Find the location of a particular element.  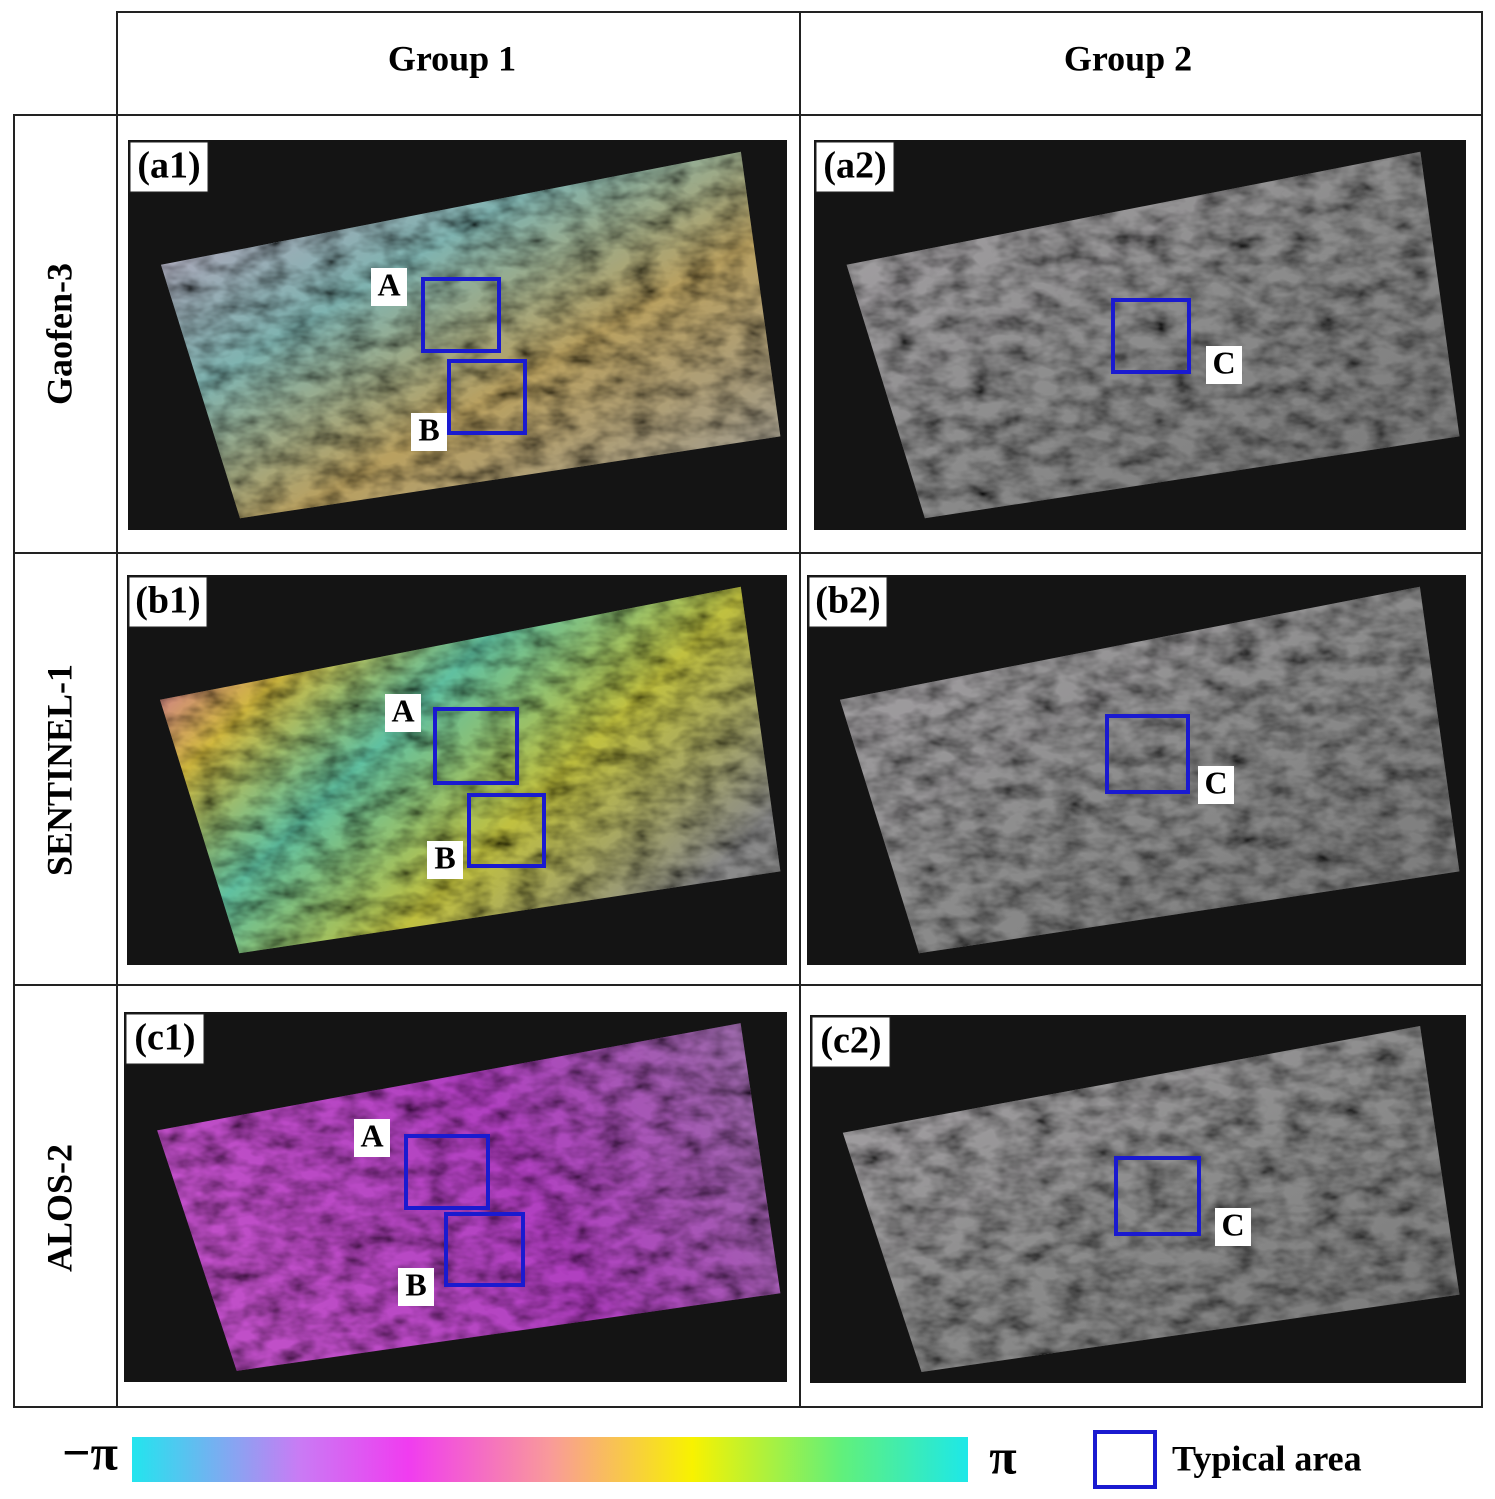

column-header: Group 1 is located at coordinates (452, 58).